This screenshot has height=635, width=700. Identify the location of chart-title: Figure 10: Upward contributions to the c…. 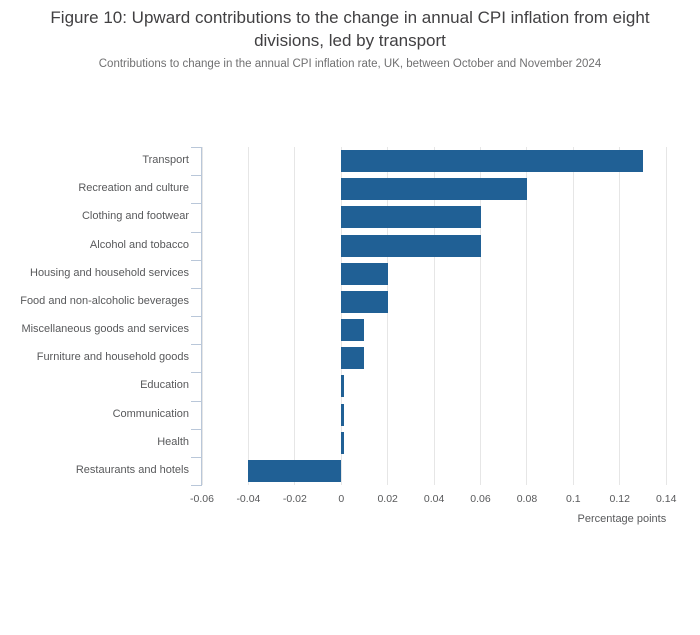
(350, 29).